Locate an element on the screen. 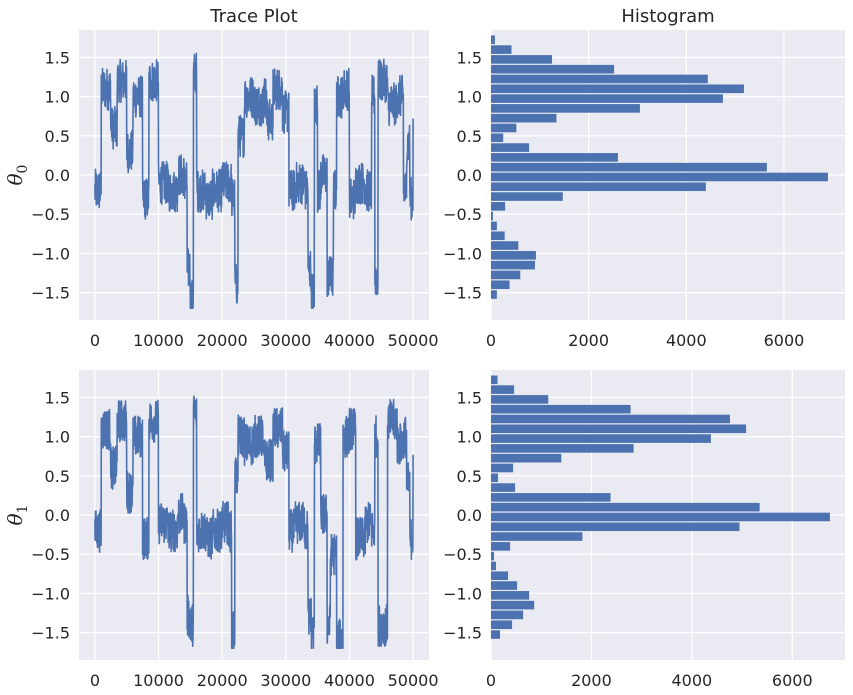 This screenshot has width=853, height=695. chart-title: Histogram is located at coordinates (667, 16).